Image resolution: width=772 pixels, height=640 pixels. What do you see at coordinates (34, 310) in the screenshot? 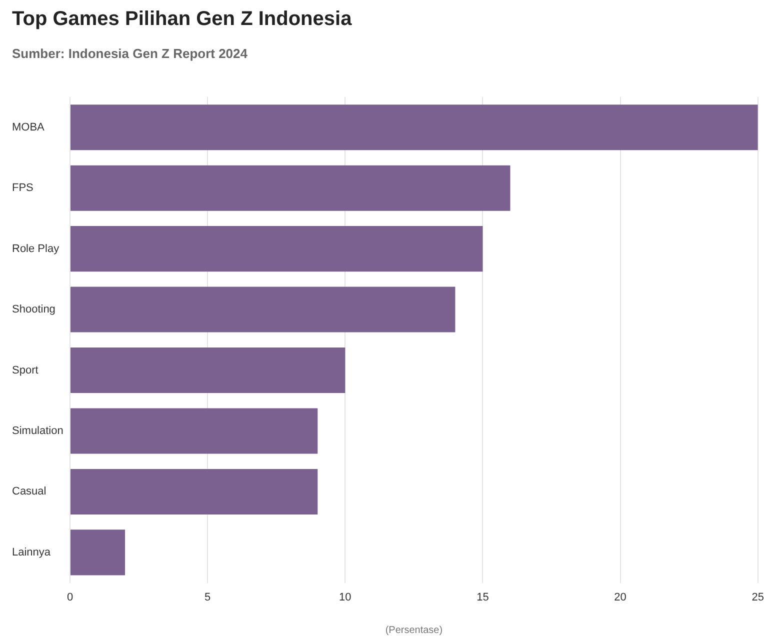
I see `y-tick-label: Shooting` at bounding box center [34, 310].